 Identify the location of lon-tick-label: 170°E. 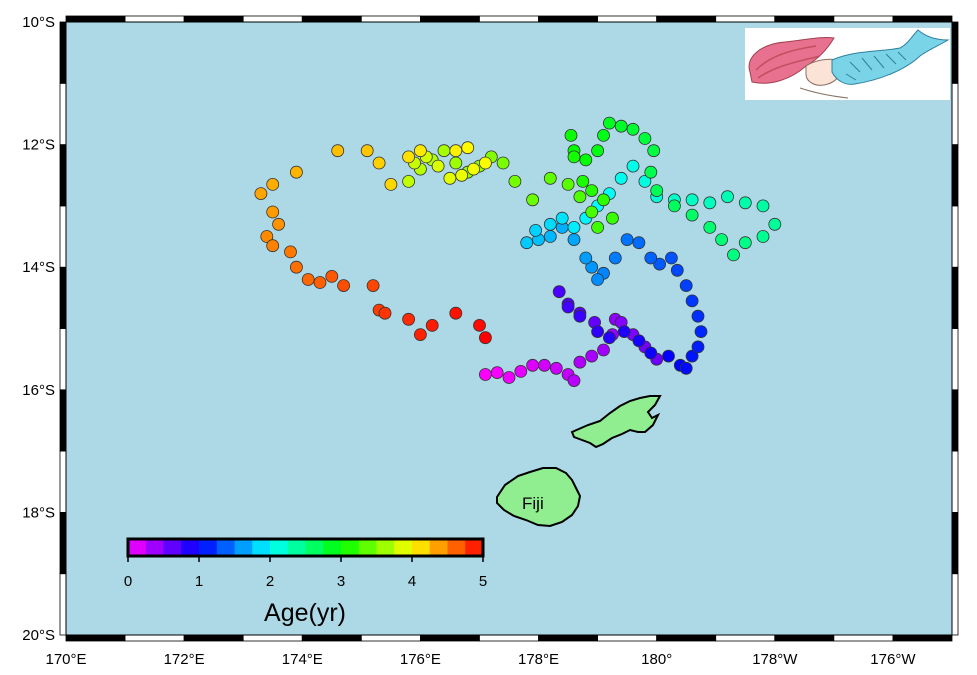
(65, 659).